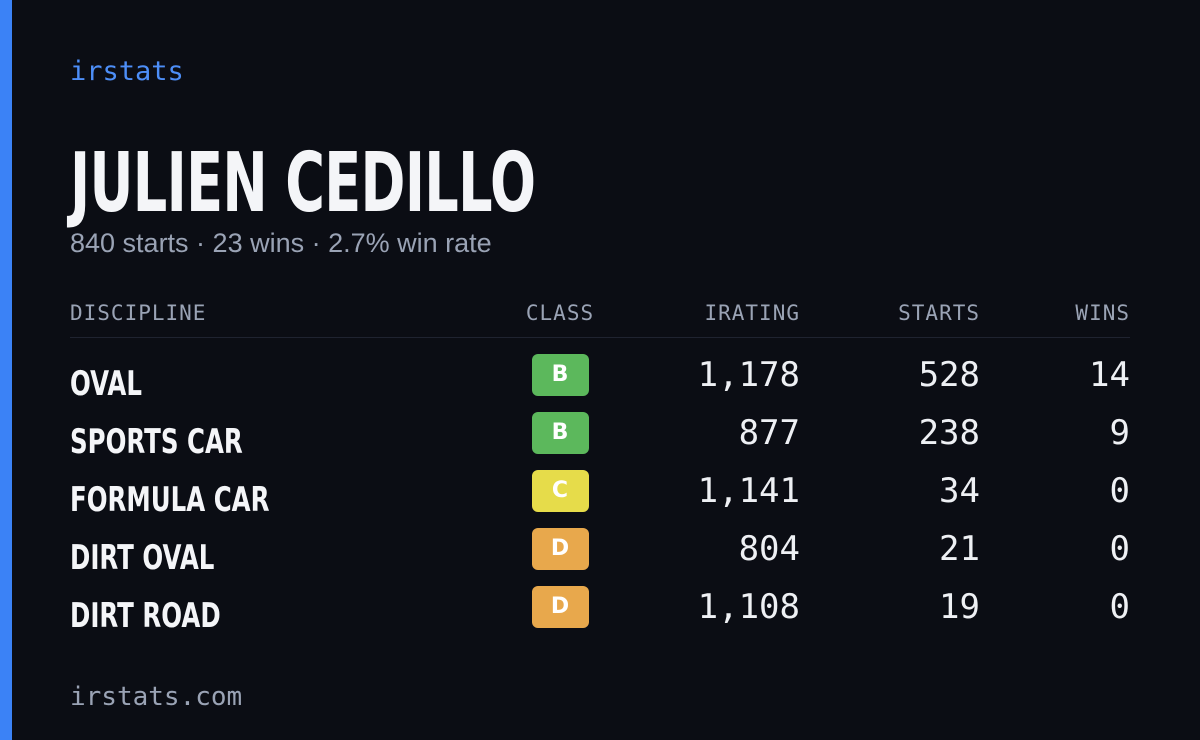 The width and height of the screenshot is (1200, 740). I want to click on column-header: DISCIPLINE, so click(138, 313).